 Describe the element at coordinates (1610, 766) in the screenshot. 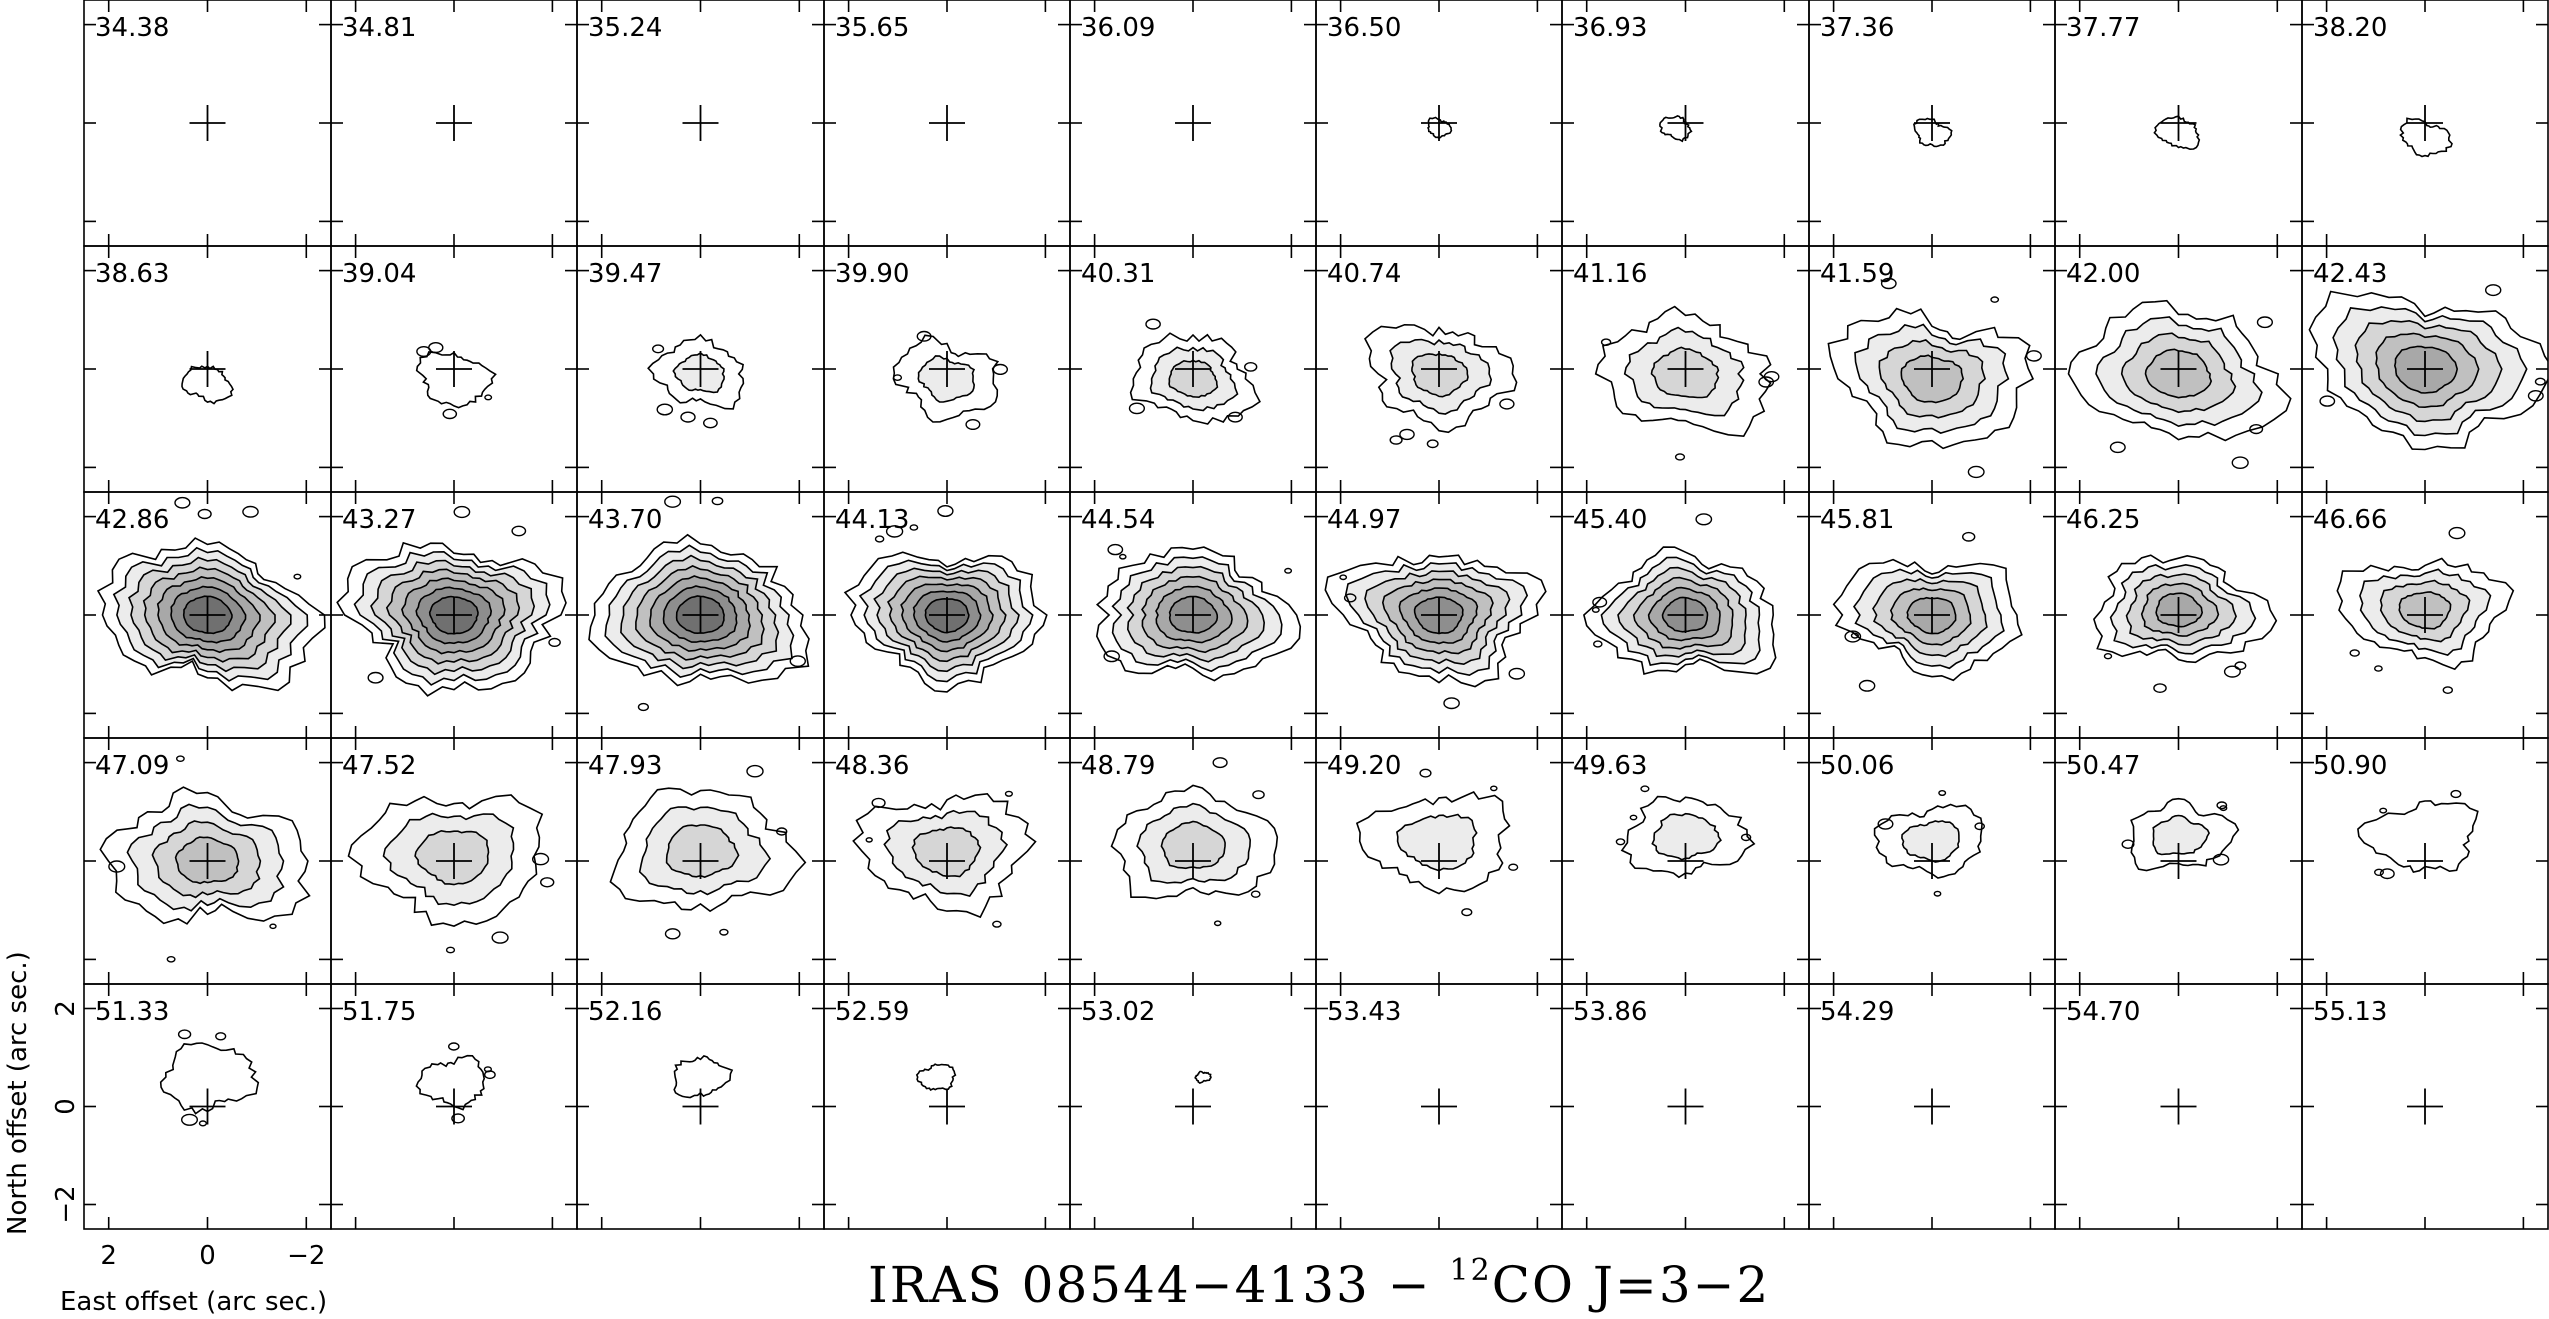

I see `velocity-label: 49.63` at that location.